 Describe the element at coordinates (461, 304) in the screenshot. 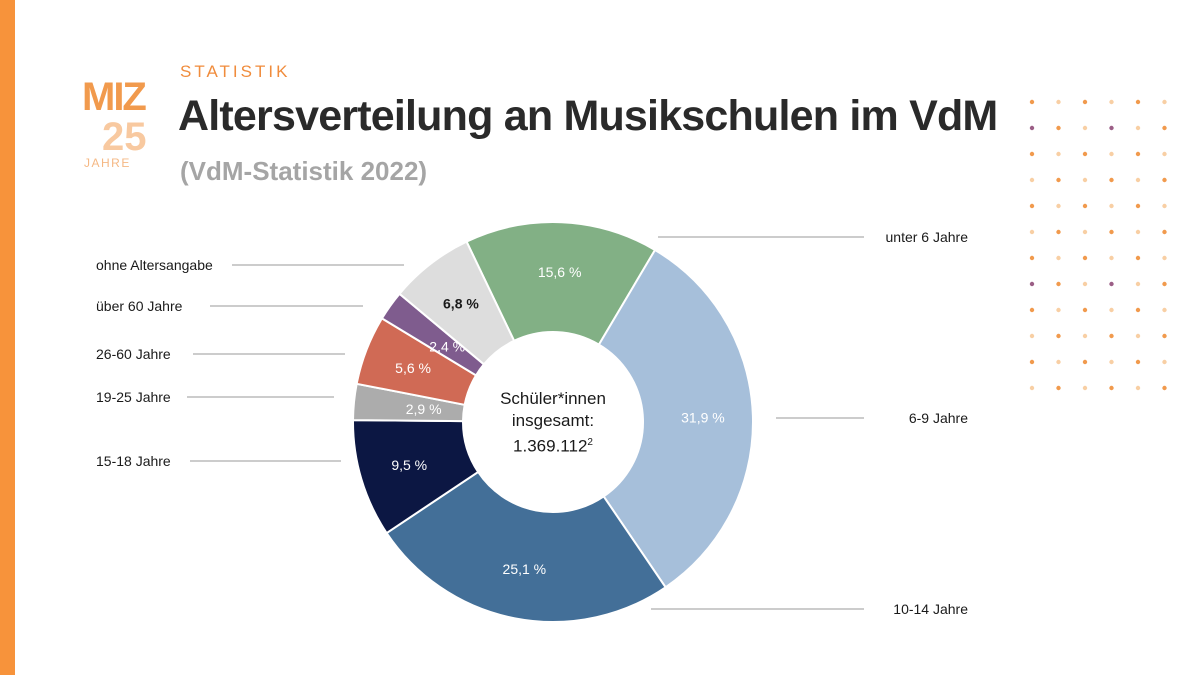

I see `slice-value-label: 6,8 %` at that location.